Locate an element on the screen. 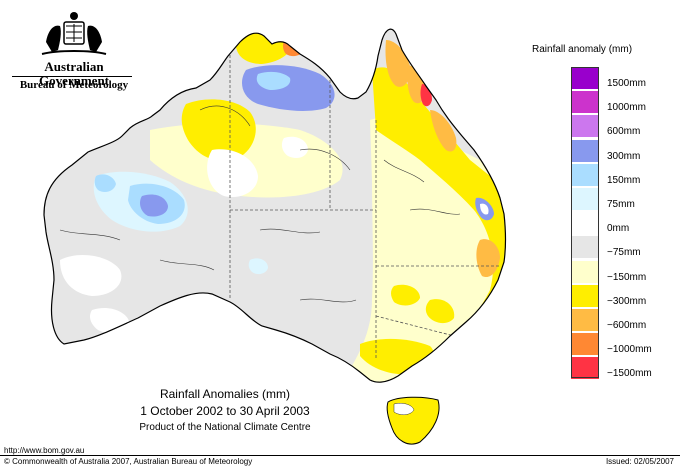 The image size is (680, 467). footer-divider is located at coordinates (340, 455).